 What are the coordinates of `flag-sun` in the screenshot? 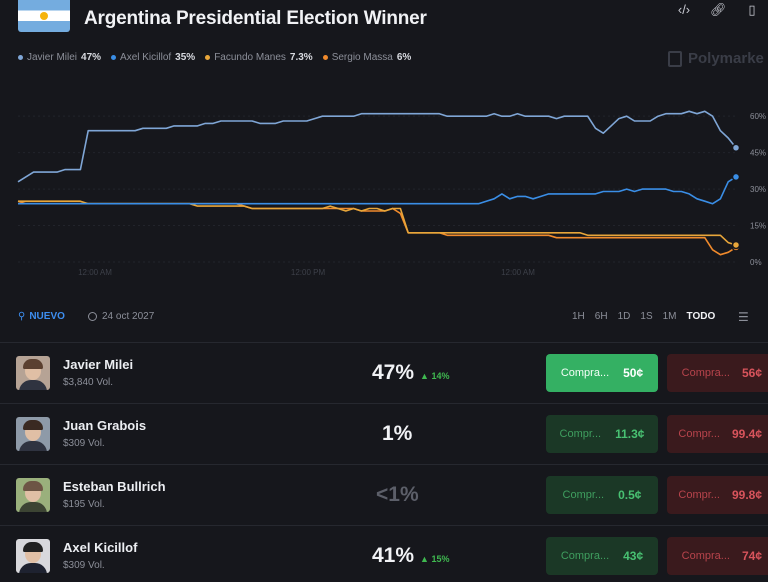 It's located at (44, 16).